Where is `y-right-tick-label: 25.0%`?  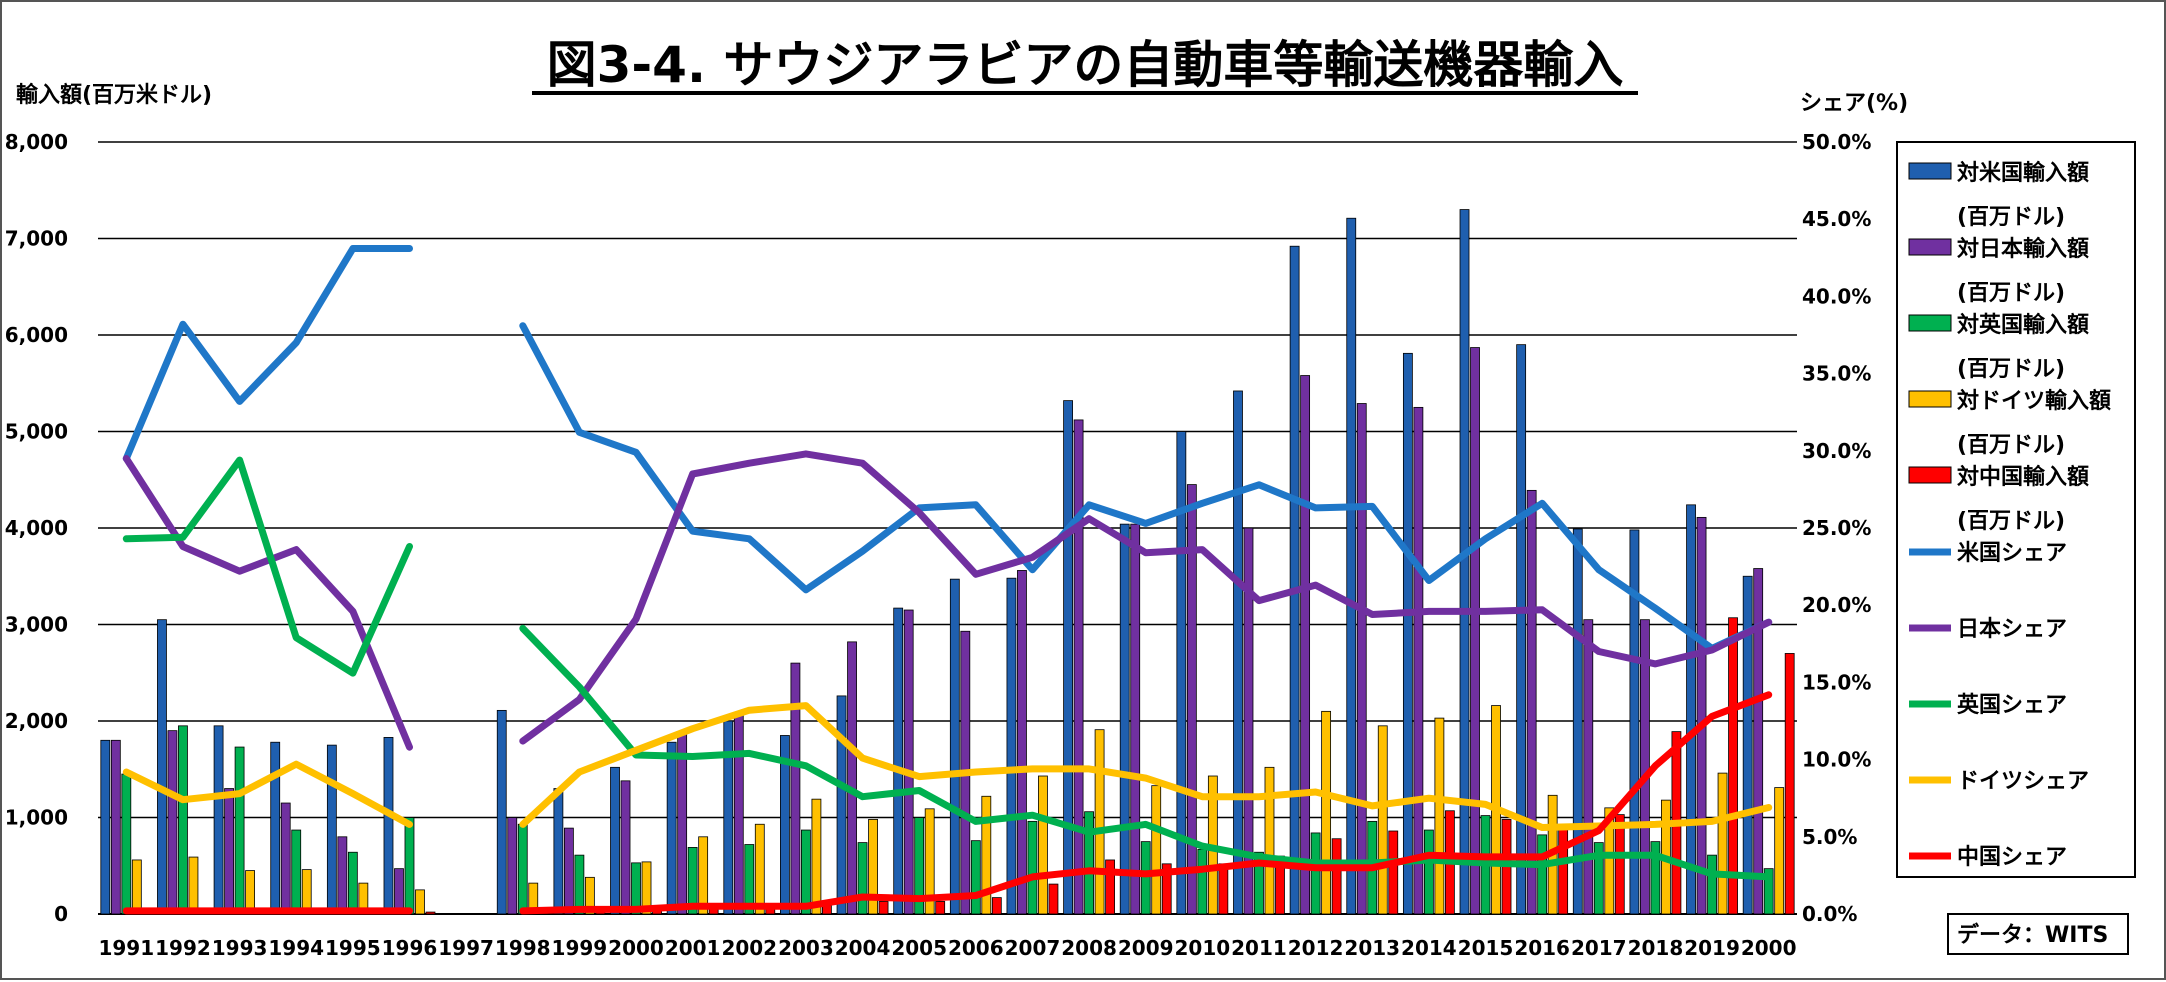 y-right-tick-label: 25.0% is located at coordinates (1836, 528).